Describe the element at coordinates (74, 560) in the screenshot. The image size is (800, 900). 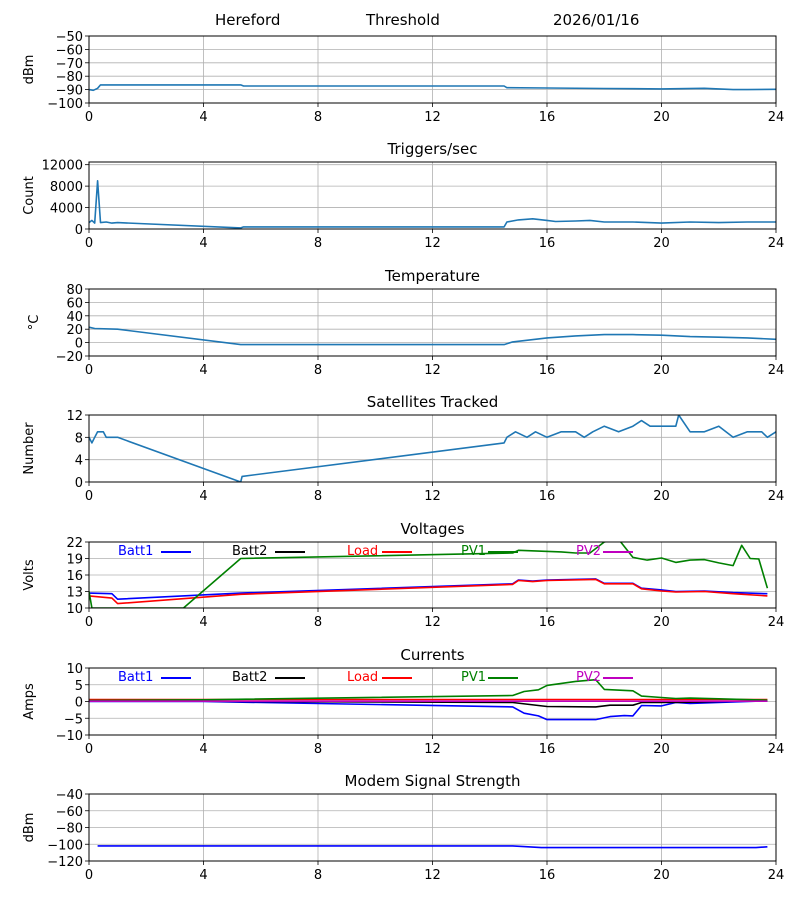
I see `y-tick-label: 19` at that location.